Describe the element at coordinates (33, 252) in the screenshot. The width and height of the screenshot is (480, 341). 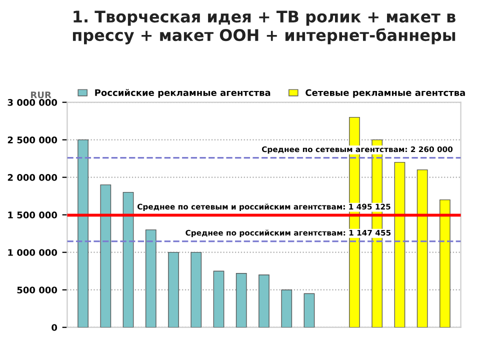
I see `y-tick-label: 1 000 000` at that location.